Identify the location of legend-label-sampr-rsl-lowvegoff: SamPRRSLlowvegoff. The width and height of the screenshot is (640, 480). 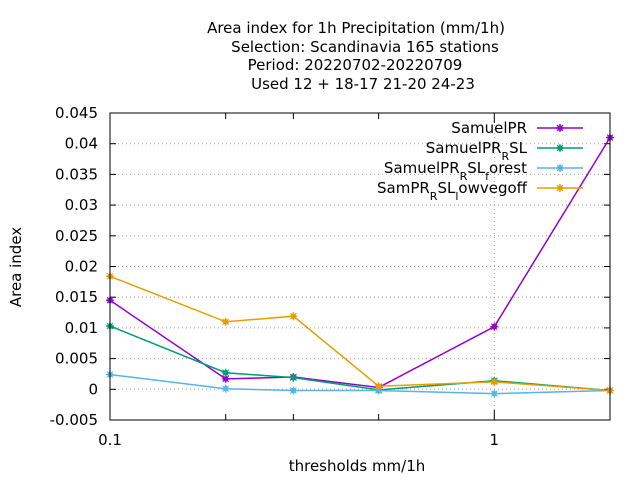
(452, 191).